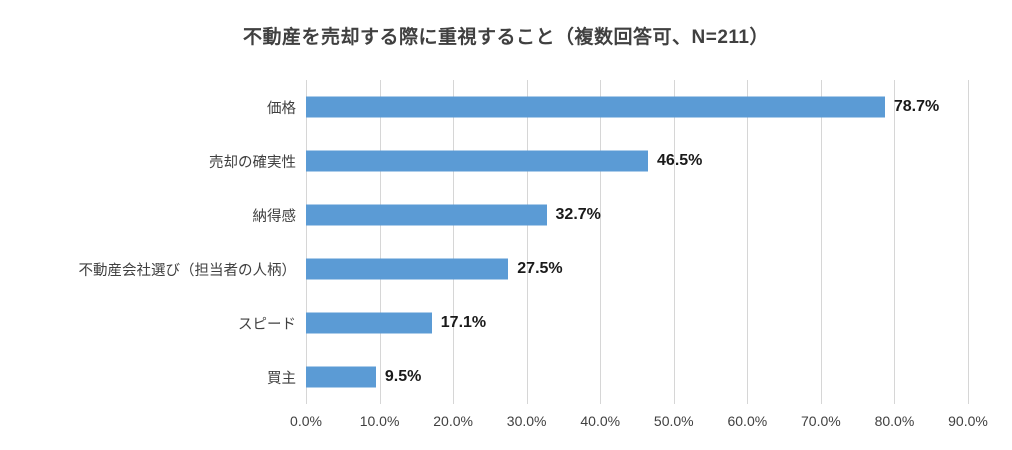 This screenshot has width=1012, height=450. What do you see at coordinates (187, 270) in the screenshot?
I see `category-label: 不動産会社選び（担当者の人柄）` at bounding box center [187, 270].